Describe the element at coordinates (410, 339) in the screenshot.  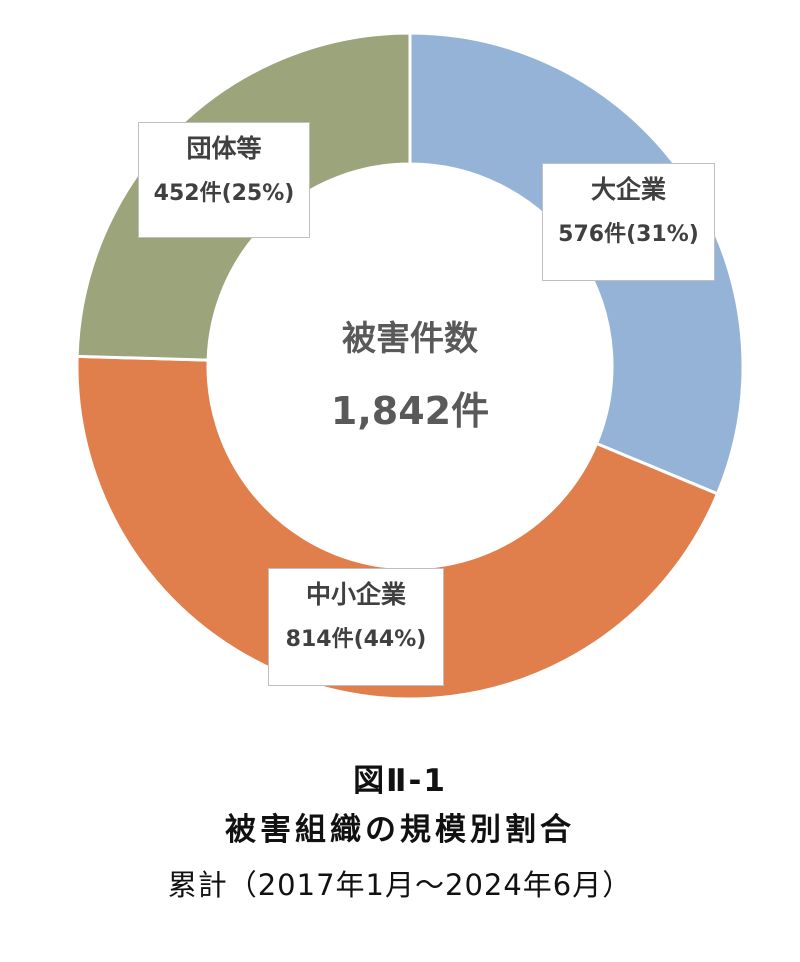
I see `center-label-title: 被害件数` at that location.